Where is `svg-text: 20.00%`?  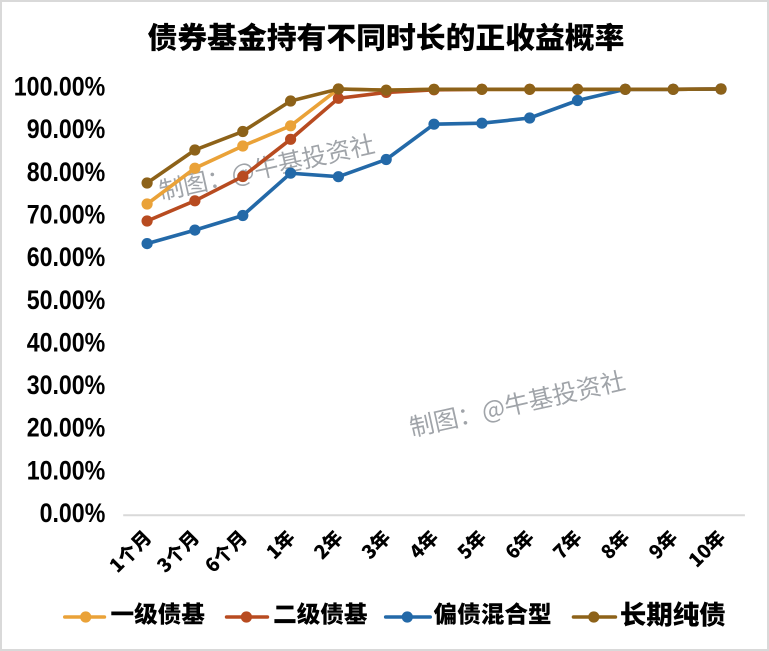 svg-text: 20.00% is located at coordinates (66, 428).